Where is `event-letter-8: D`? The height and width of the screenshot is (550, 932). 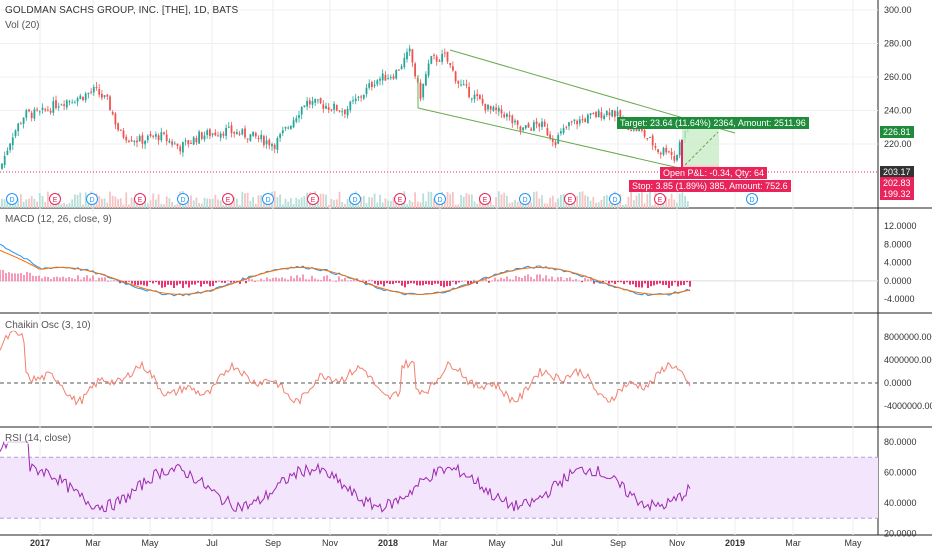
event-letter-8: D is located at coordinates (354, 200).